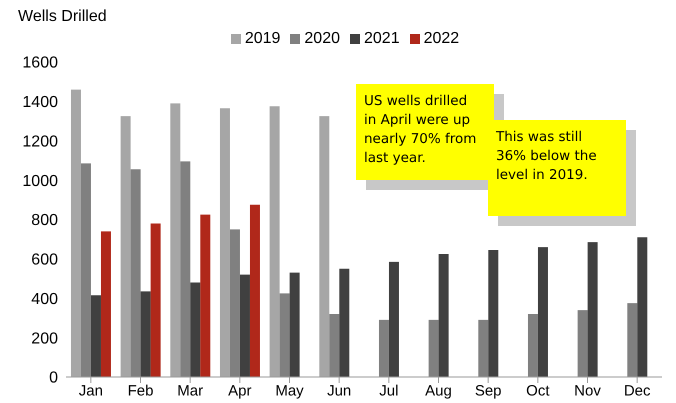 The height and width of the screenshot is (403, 676). Describe the element at coordinates (240, 391) in the screenshot. I see `x-tick-label: Apr` at that location.